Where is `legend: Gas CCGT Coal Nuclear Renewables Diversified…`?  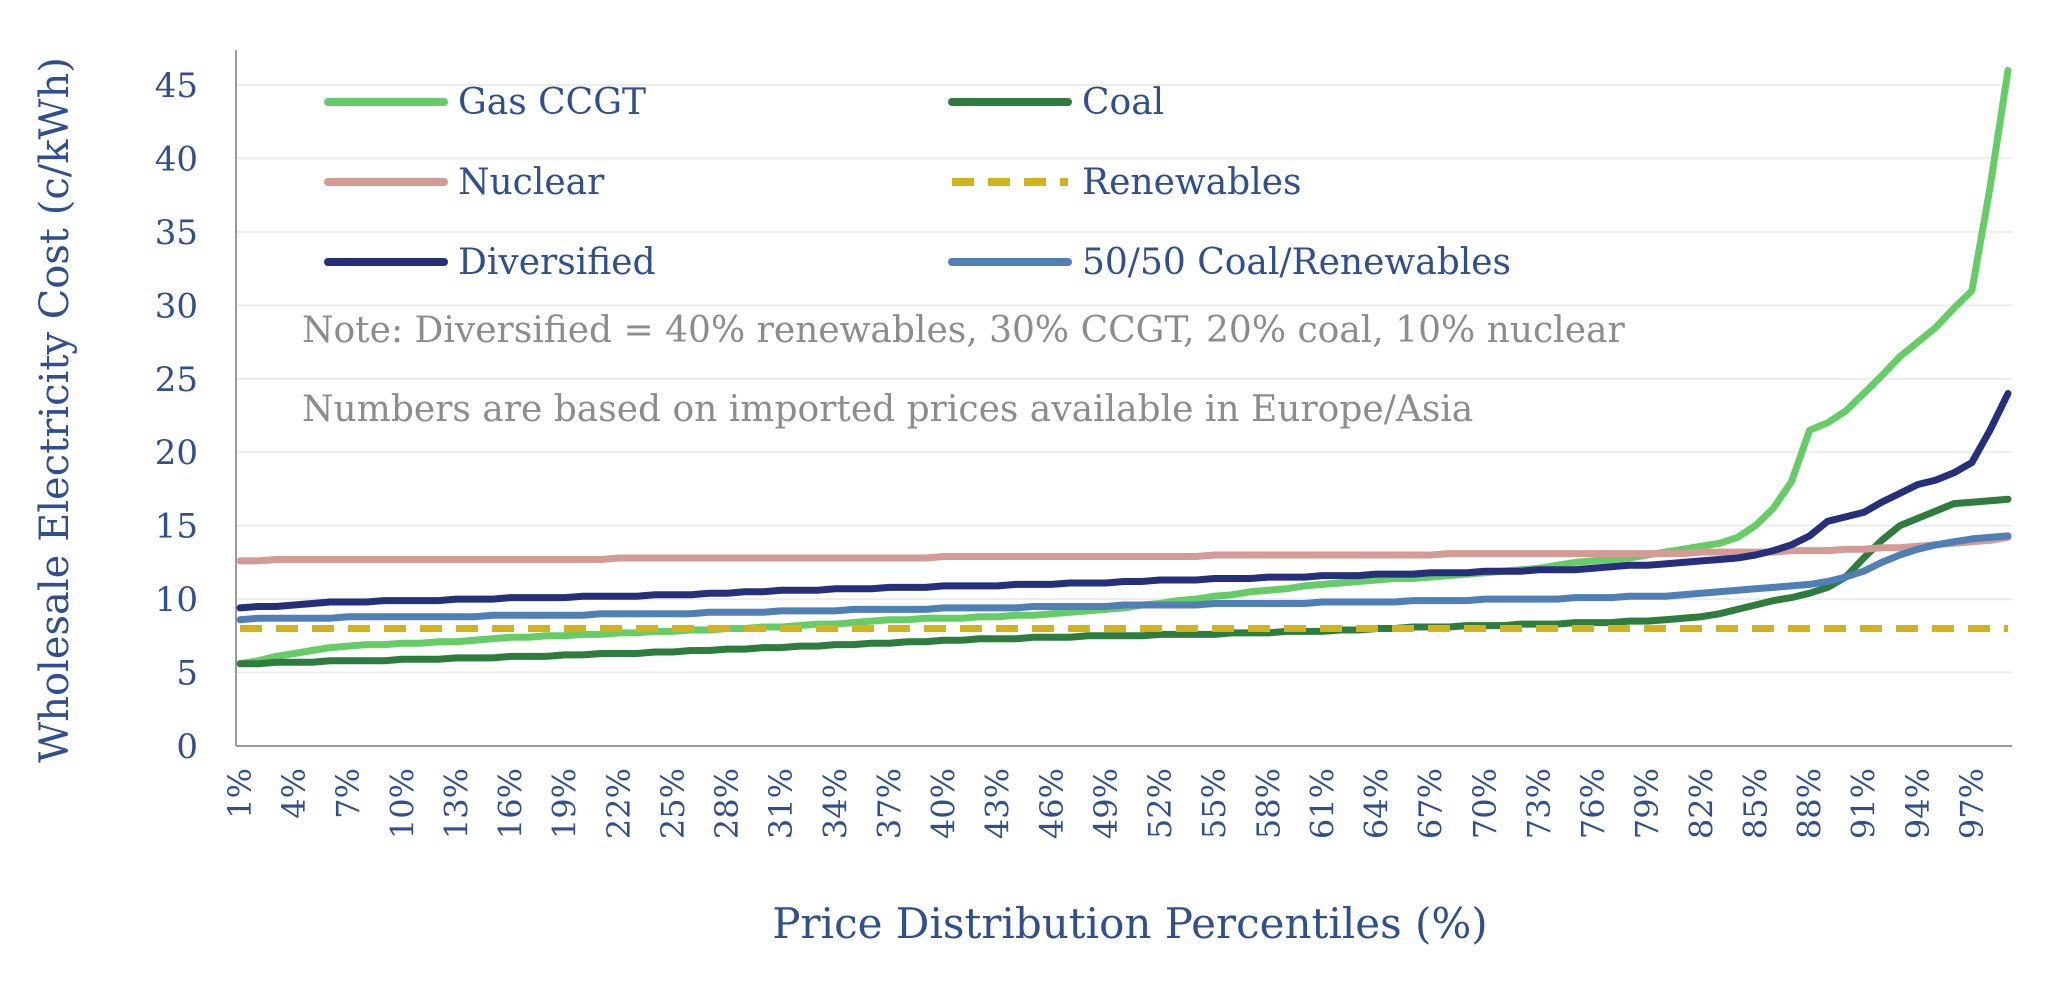
legend: Gas CCGT Coal Nuclear Renewables Diversified… is located at coordinates (917, 182).